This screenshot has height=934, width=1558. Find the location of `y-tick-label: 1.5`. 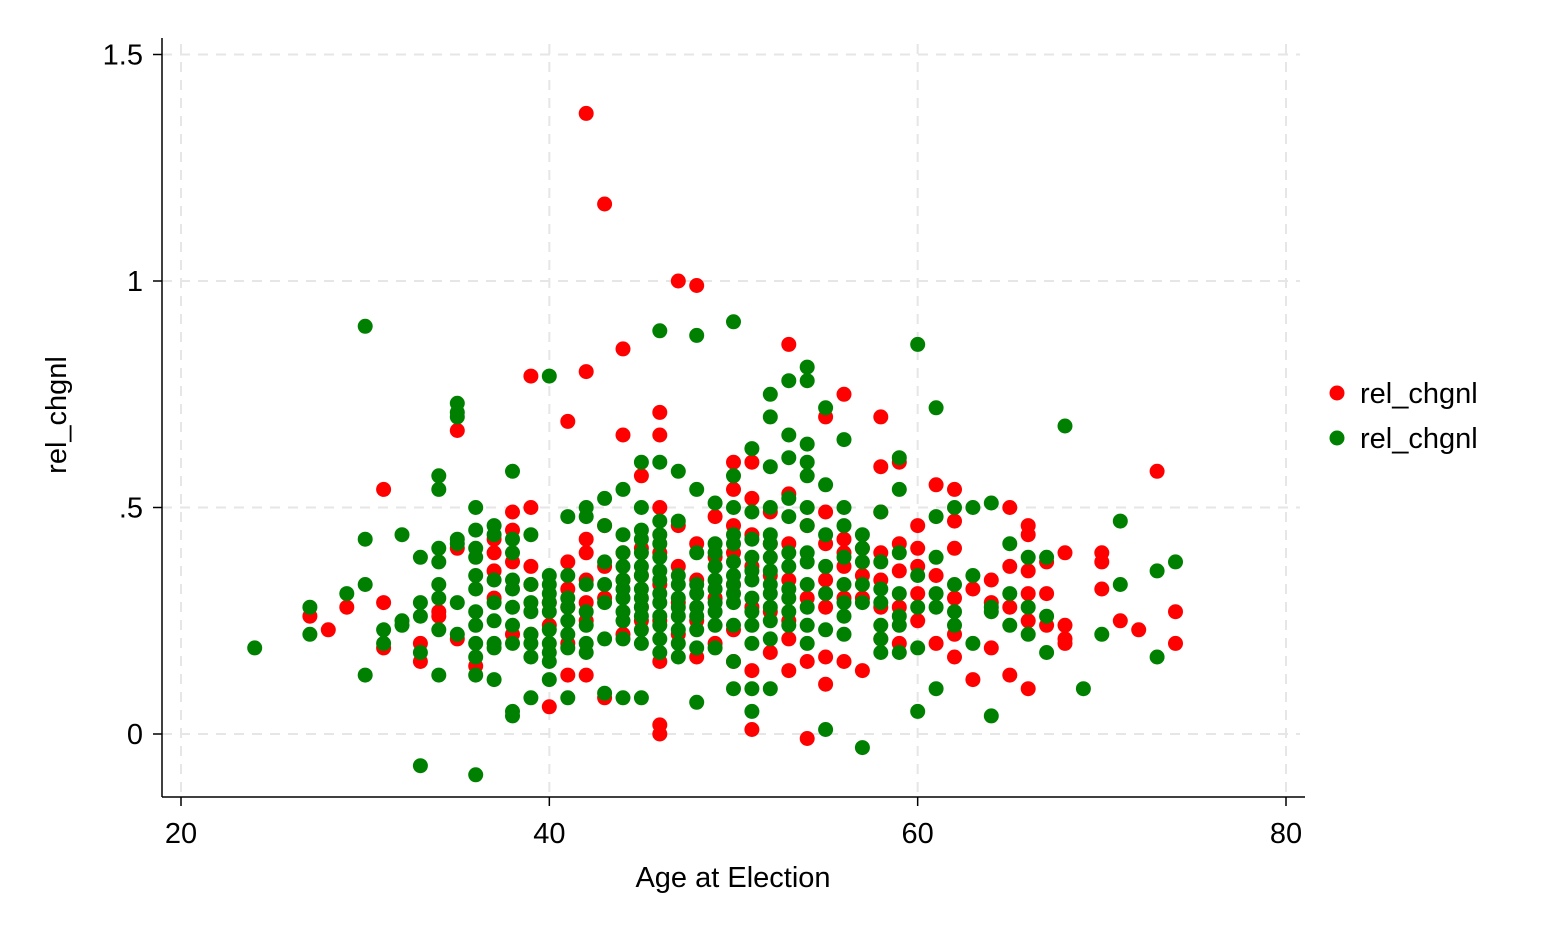

y-tick-label: 1.5 is located at coordinates (123, 56).